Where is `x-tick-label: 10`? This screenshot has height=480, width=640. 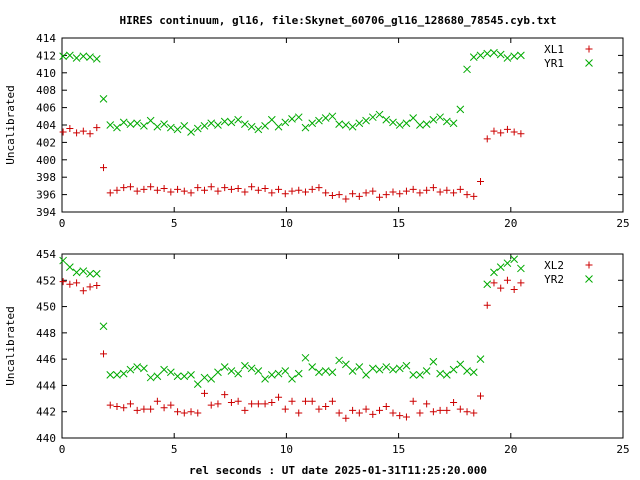
x-tick-label: 10 is located at coordinates (286, 449).